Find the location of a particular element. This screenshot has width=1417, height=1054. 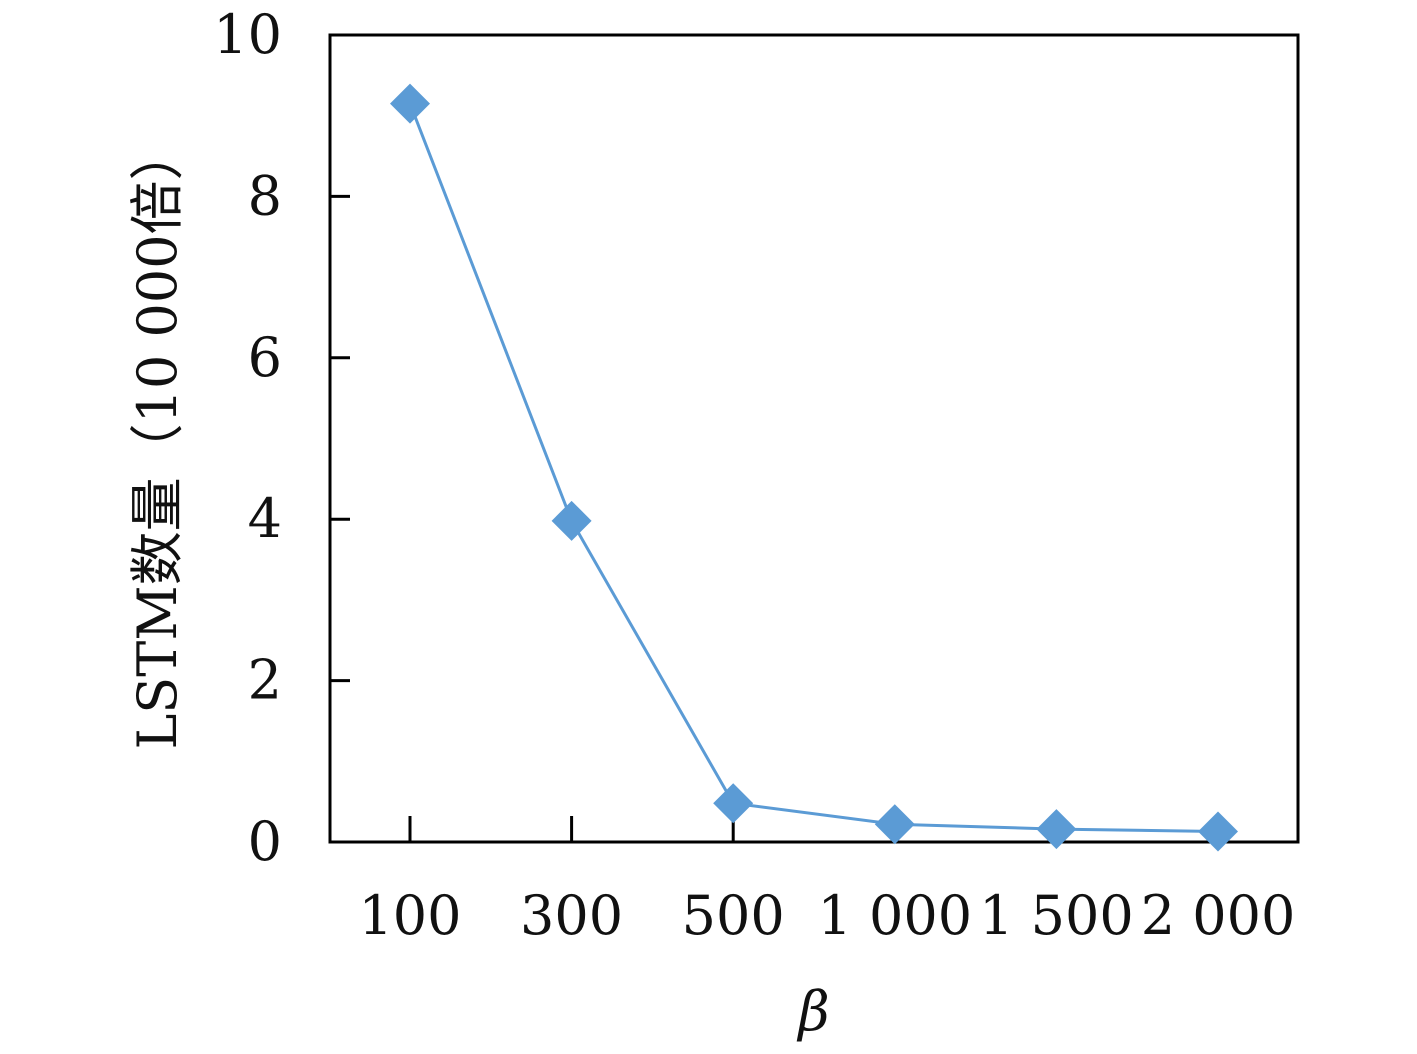

y-axis: 0 2 4 6 8 10 is located at coordinates (281, 438).